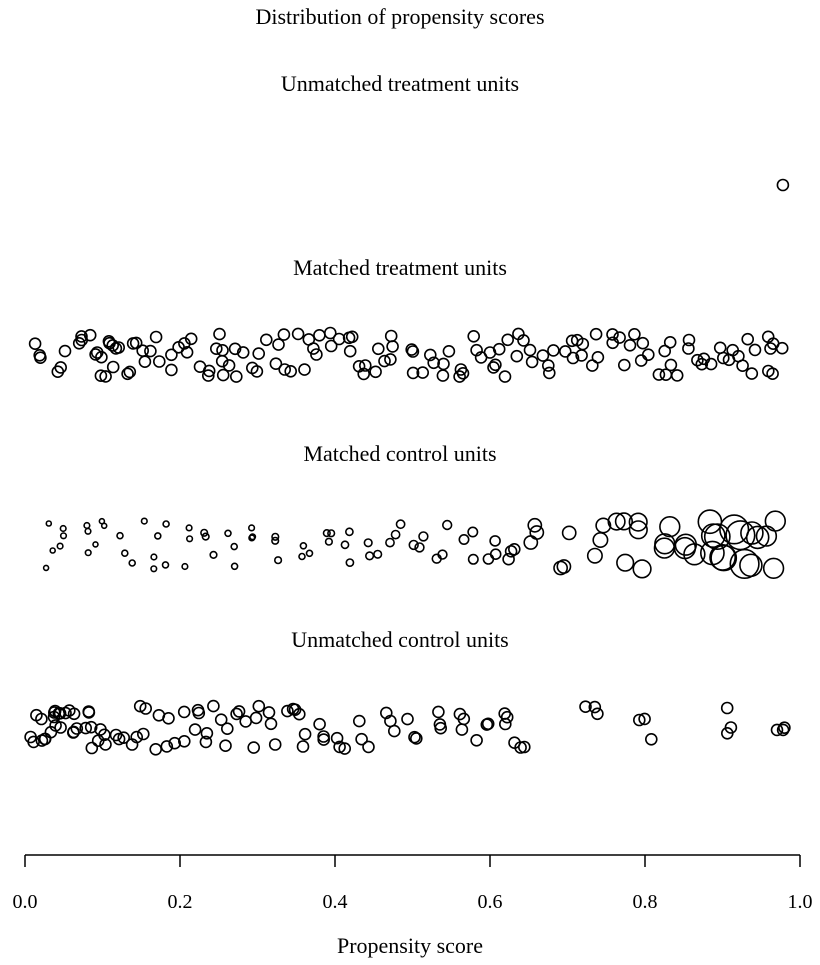 Image resolution: width=820 pixels, height=965 pixels. I want to click on points-unmatched-treatment, so click(783, 185).